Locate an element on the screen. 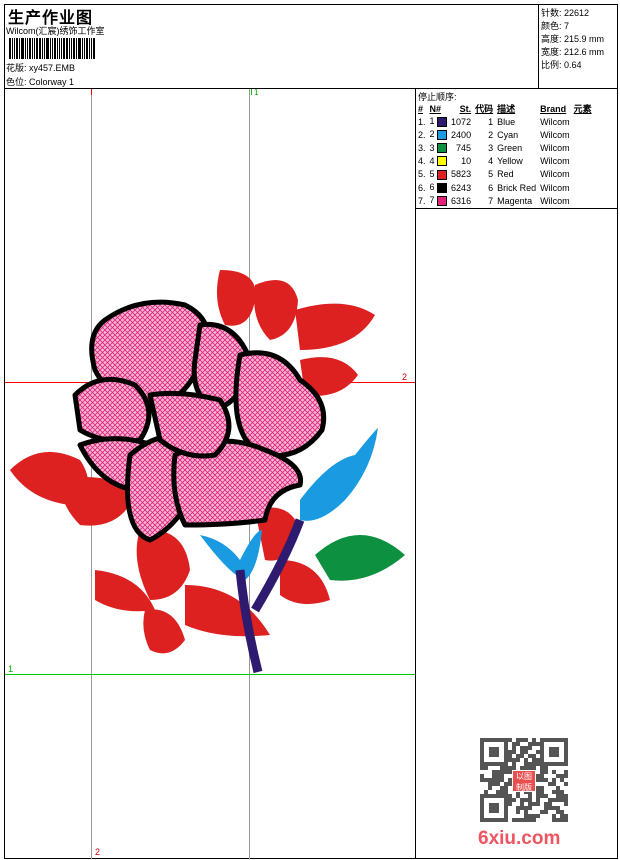  column-header: 描述 is located at coordinates (506, 109).